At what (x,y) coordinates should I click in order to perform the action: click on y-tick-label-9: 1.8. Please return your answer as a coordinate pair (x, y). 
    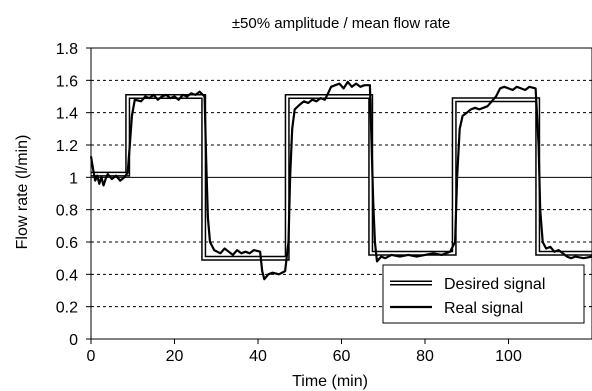
    Looking at the image, I should click on (67, 49).